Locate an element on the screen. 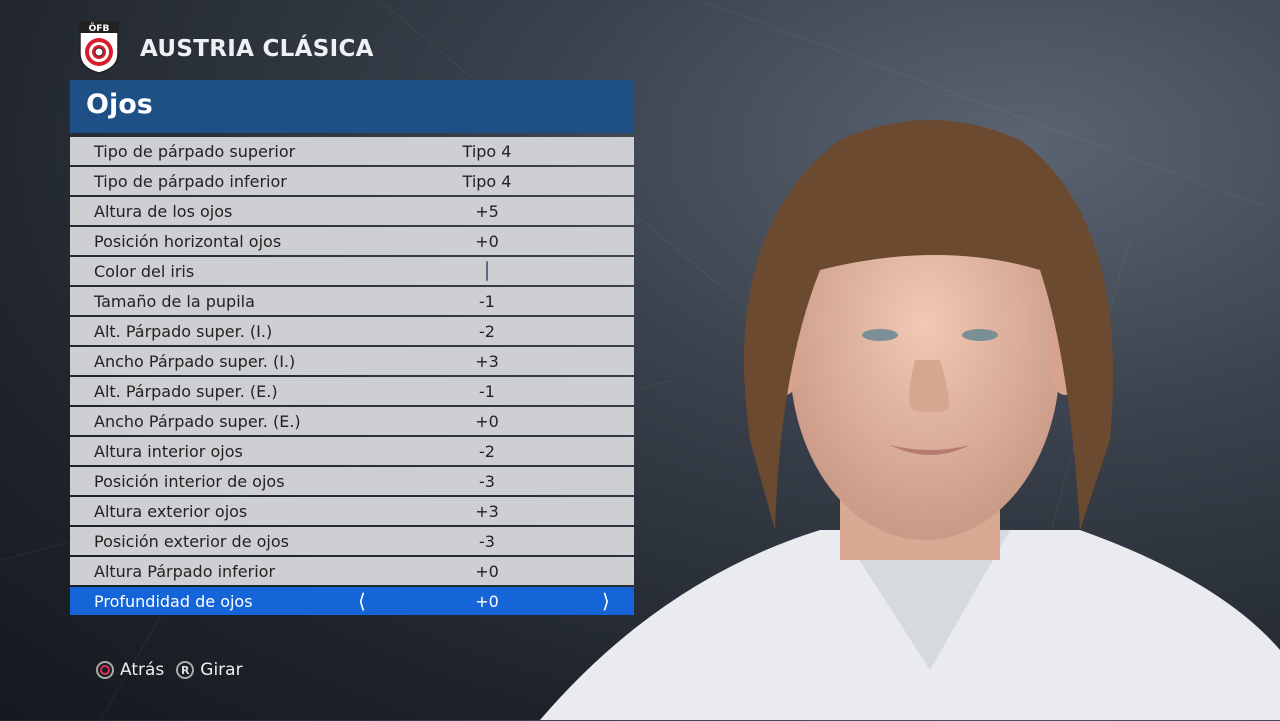 This screenshot has width=1280, height=721. setting-label: Ancho Párpado super. (I.) is located at coordinates (195, 361).